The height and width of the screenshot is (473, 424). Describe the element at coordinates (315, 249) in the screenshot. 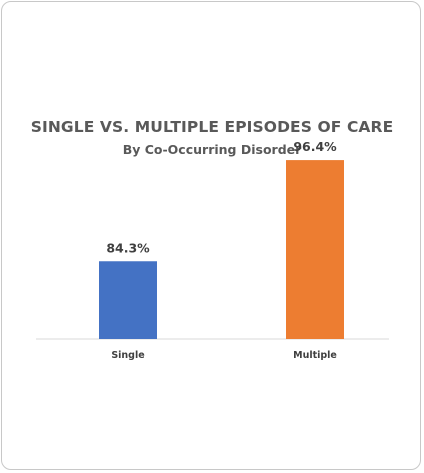

I see `bar-multiple` at that location.